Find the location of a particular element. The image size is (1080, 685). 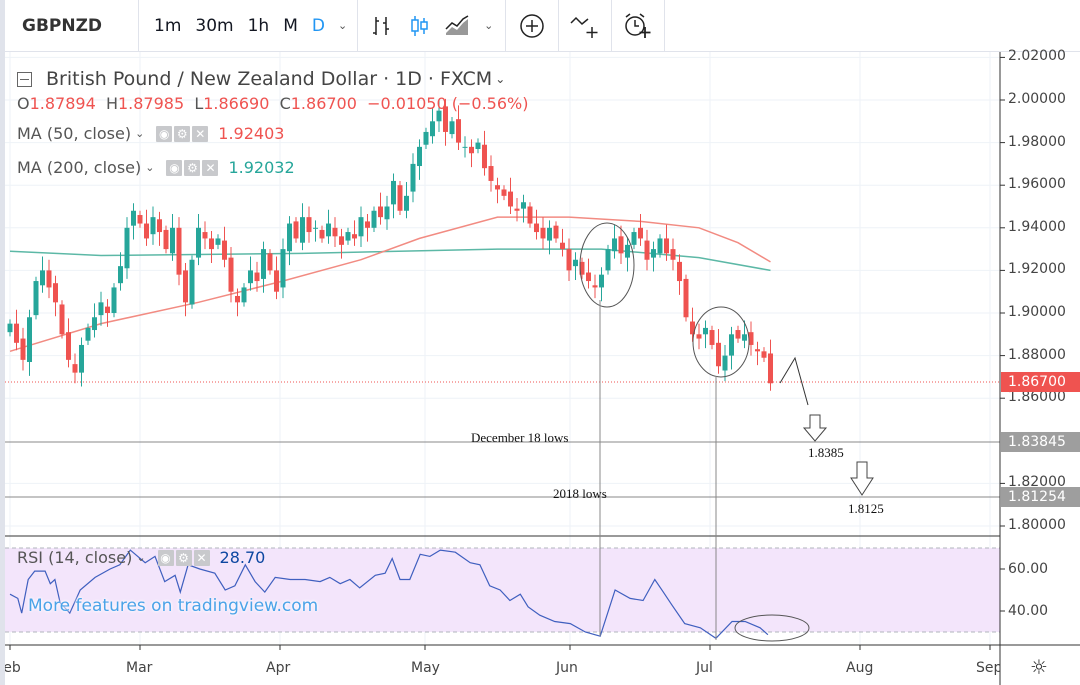

time-axis-label: Feb is located at coordinates (13, 668).